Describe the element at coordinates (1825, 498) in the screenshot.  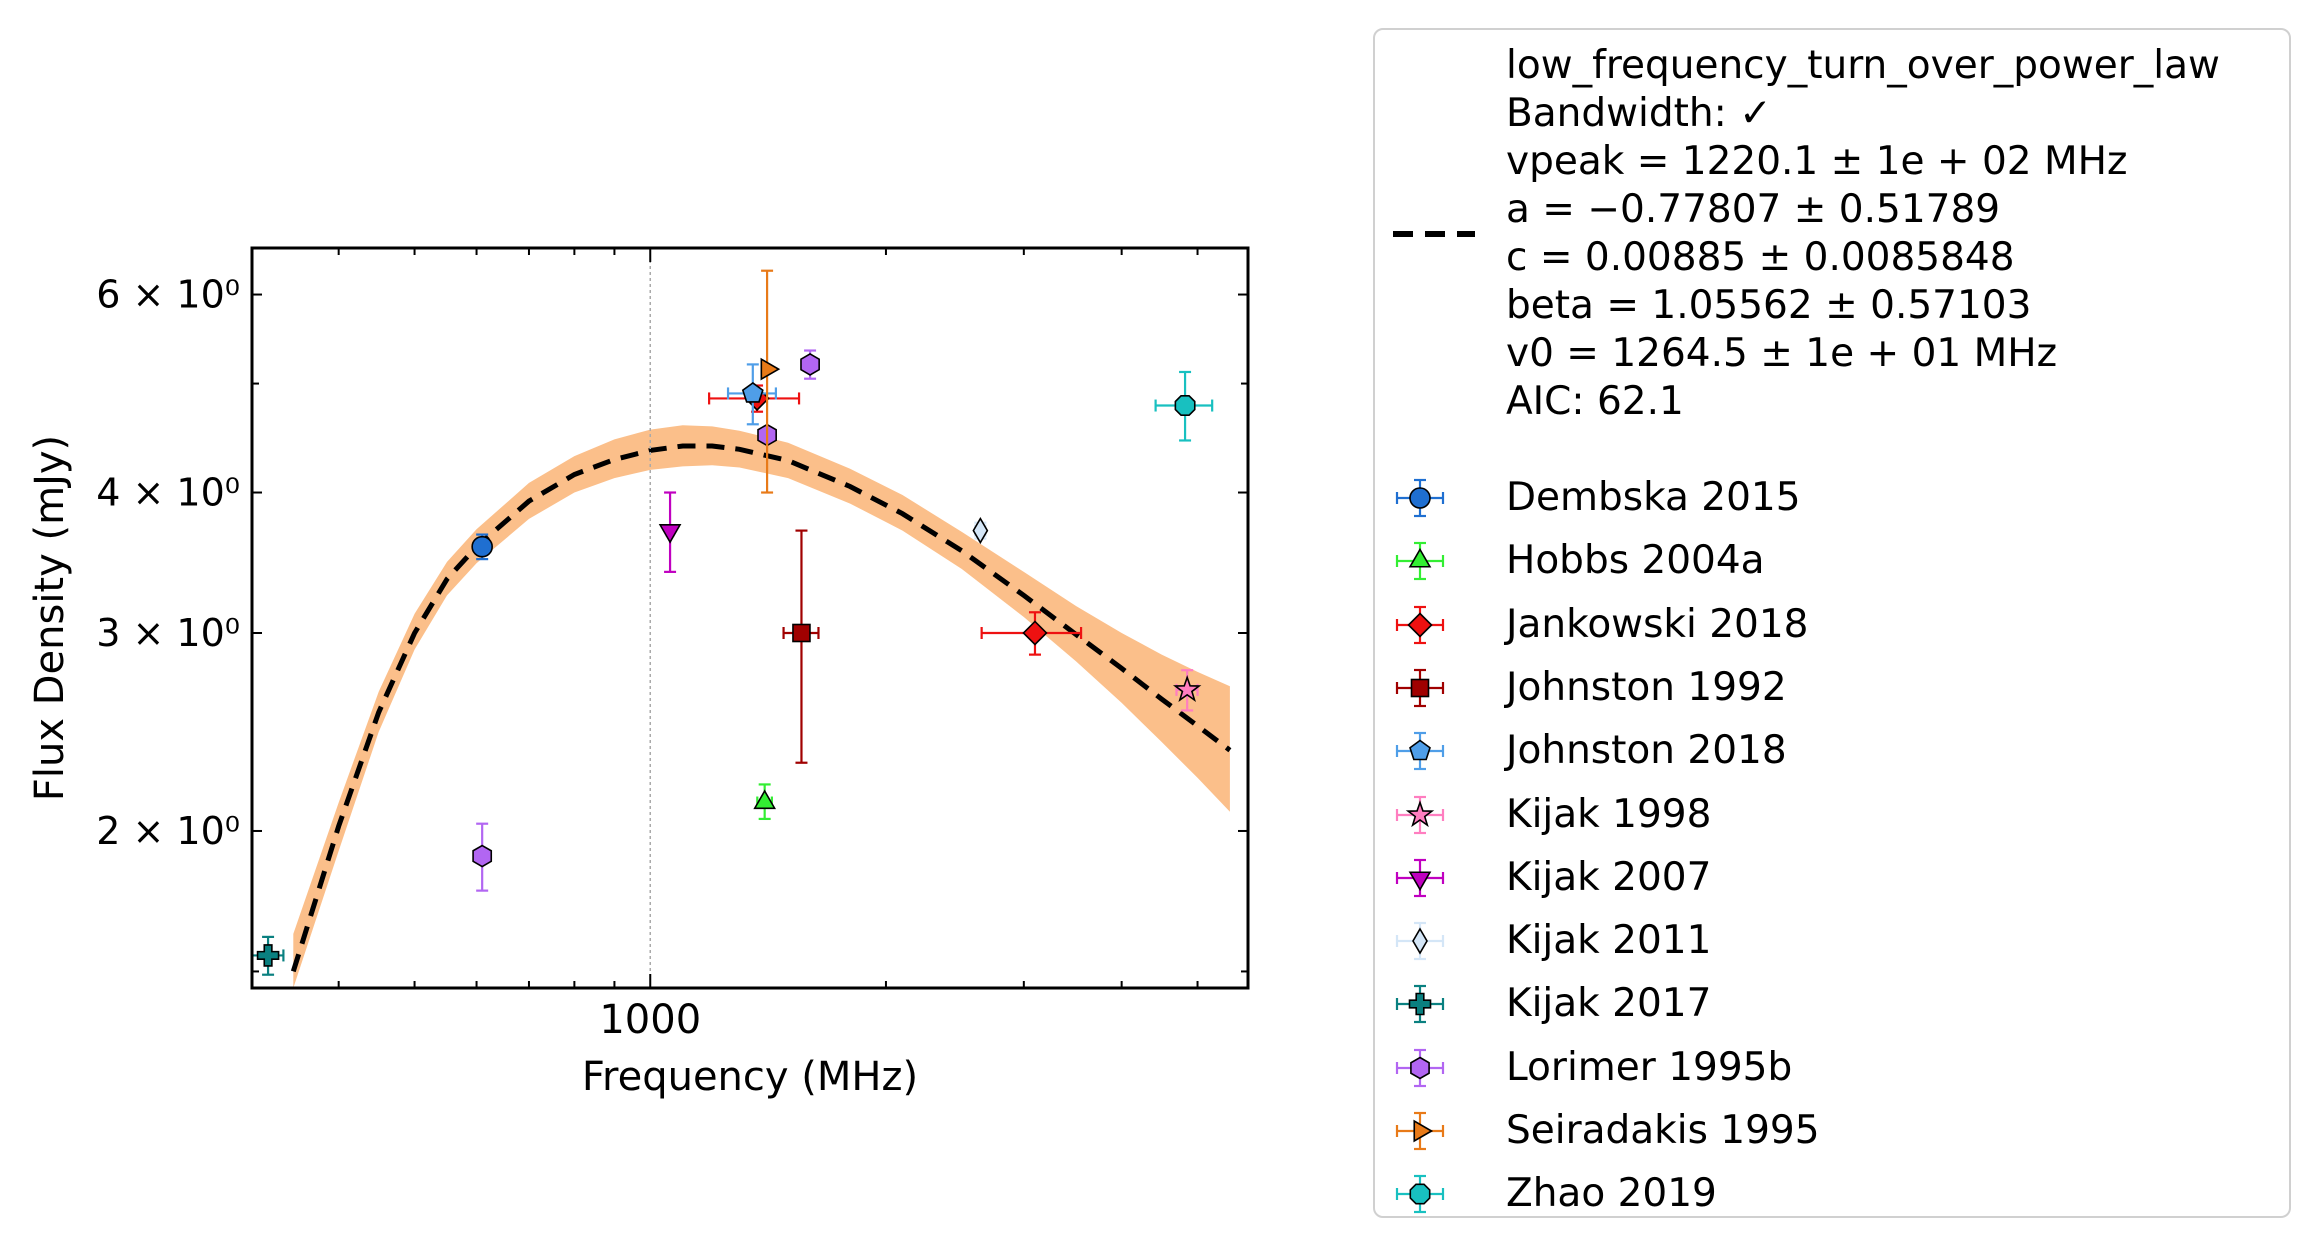
I see `legend-entry-dembska-2015: Dembska 2015` at that location.